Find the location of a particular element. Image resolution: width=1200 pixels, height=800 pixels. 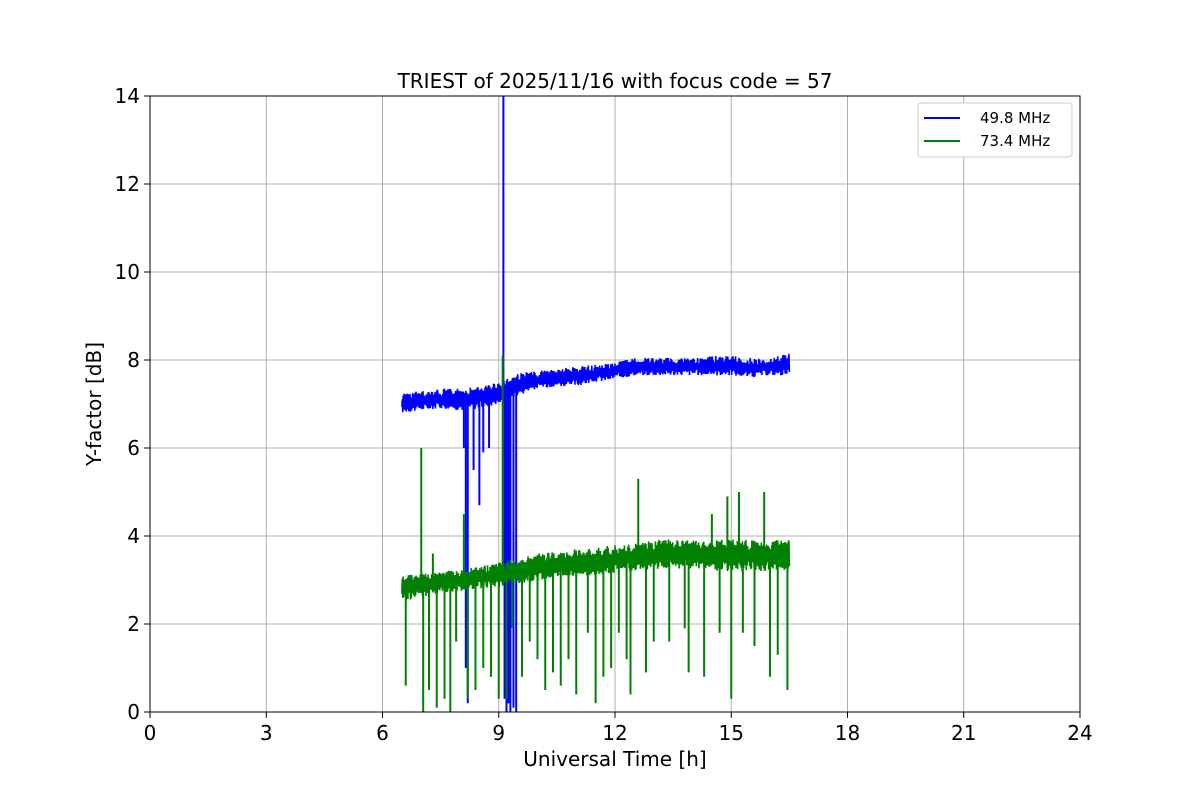

legend-box is located at coordinates (995, 130).